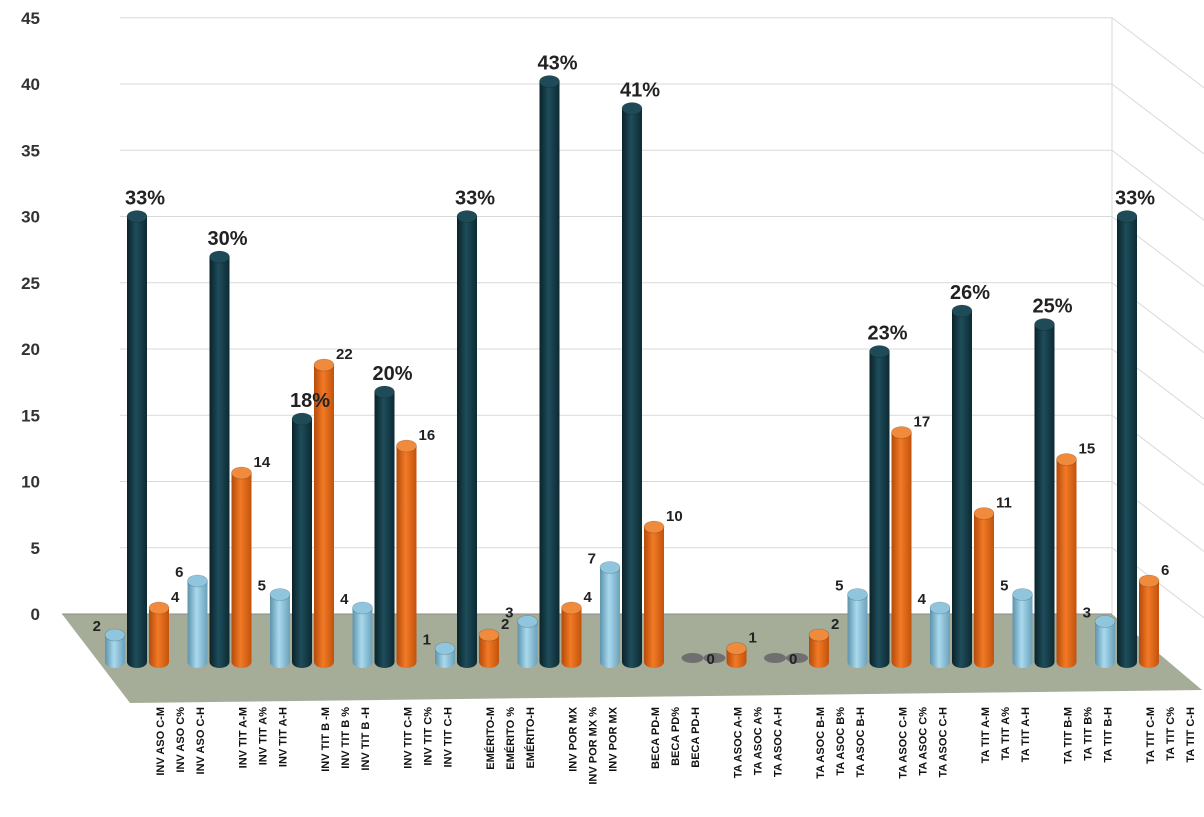 The image size is (1204, 817). I want to click on x-tick-label: TA TIT B-M, so click(1069, 735).